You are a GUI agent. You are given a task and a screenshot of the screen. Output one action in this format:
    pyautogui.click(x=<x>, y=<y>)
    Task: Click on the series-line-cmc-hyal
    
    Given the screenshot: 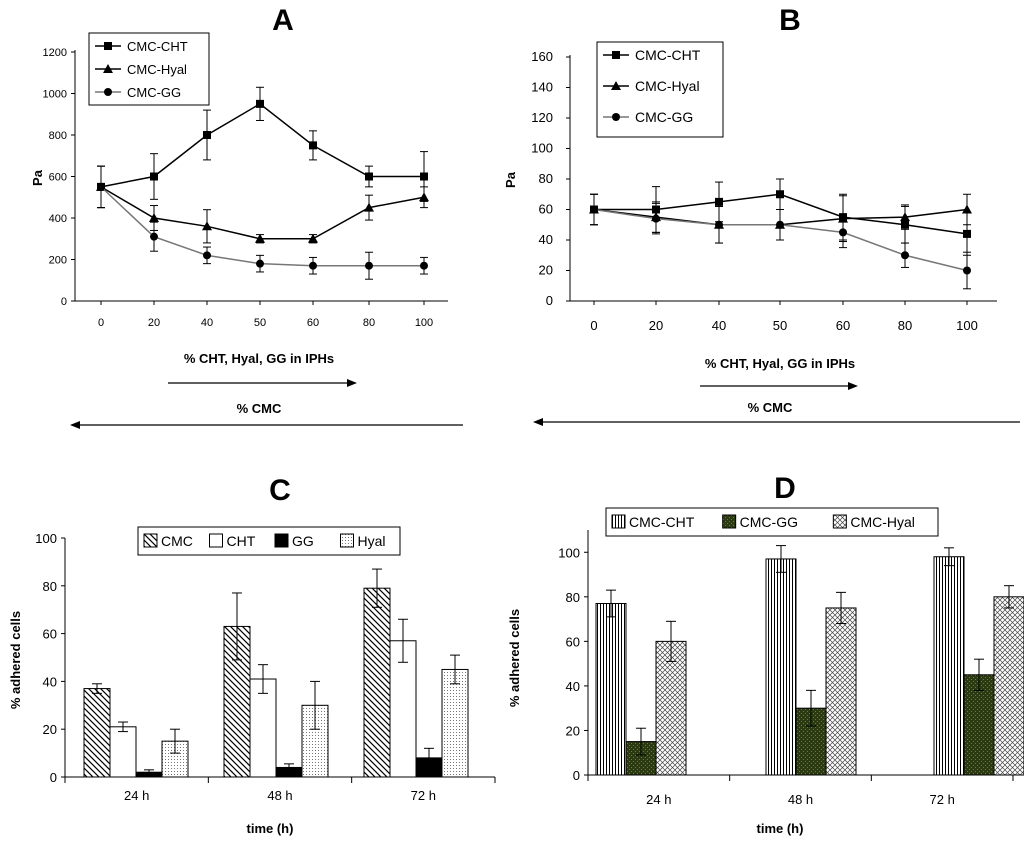 What is the action you would take?
    pyautogui.click(x=262, y=213)
    